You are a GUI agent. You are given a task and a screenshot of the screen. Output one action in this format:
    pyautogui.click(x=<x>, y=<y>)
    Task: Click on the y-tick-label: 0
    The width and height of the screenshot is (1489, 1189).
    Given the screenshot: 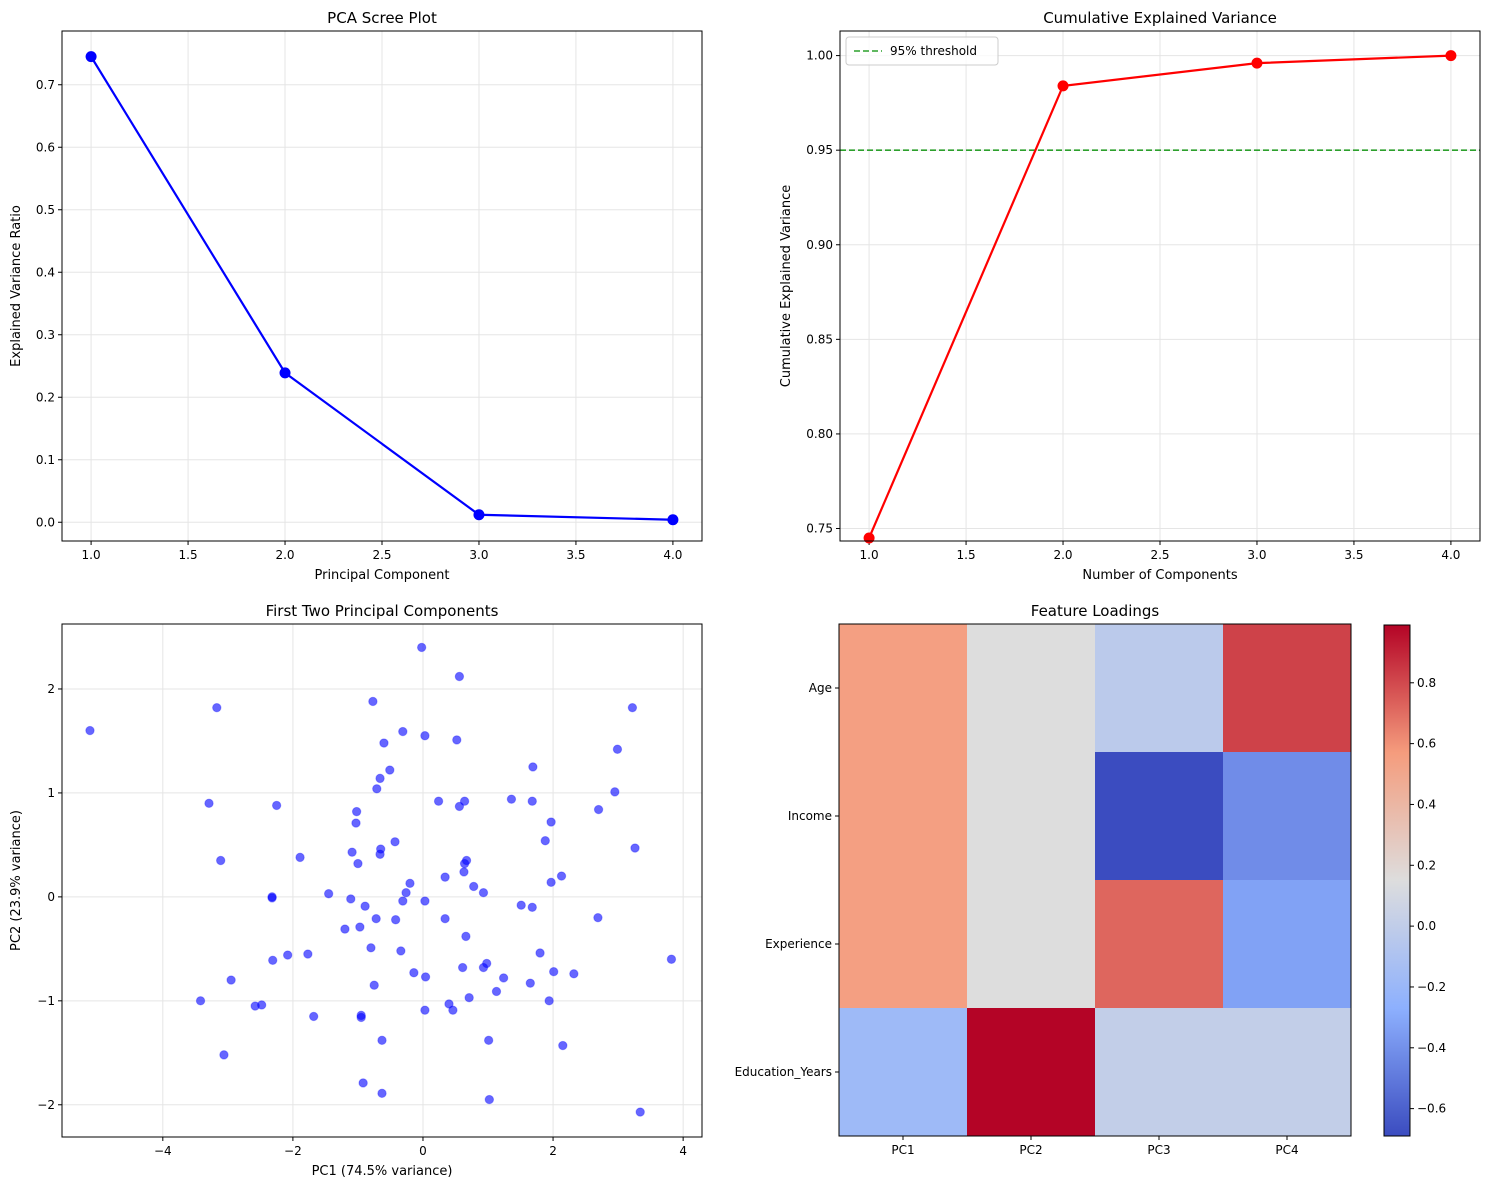 What is the action you would take?
    pyautogui.click(x=51, y=897)
    